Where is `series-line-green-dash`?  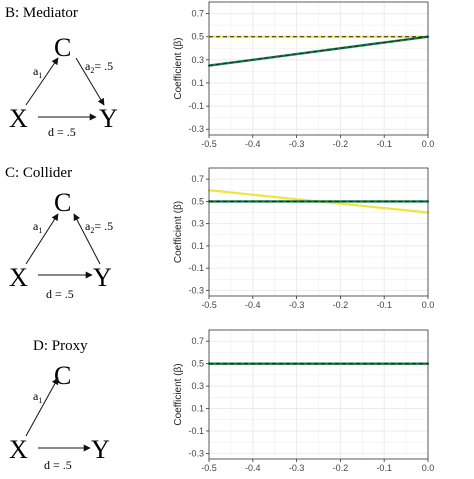
series-line-green-dash is located at coordinates (318, 51).